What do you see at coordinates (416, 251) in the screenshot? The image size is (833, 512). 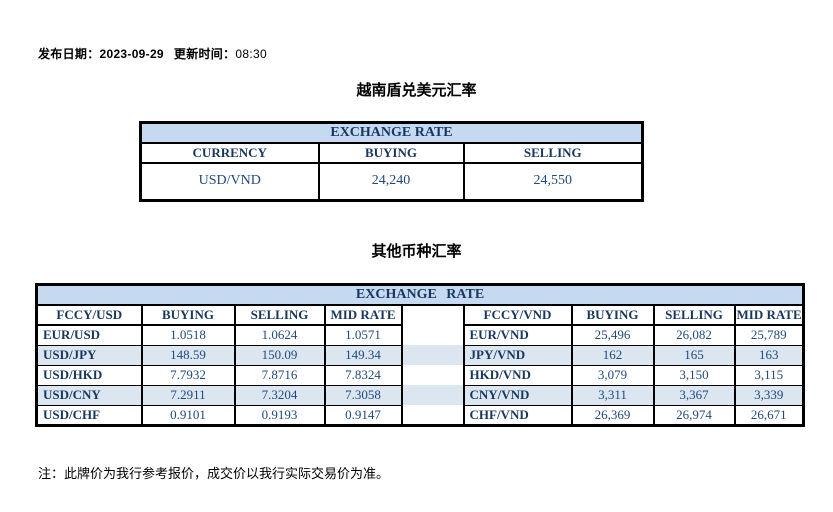 I see `section-title-other-currencies: 其他币种汇率` at bounding box center [416, 251].